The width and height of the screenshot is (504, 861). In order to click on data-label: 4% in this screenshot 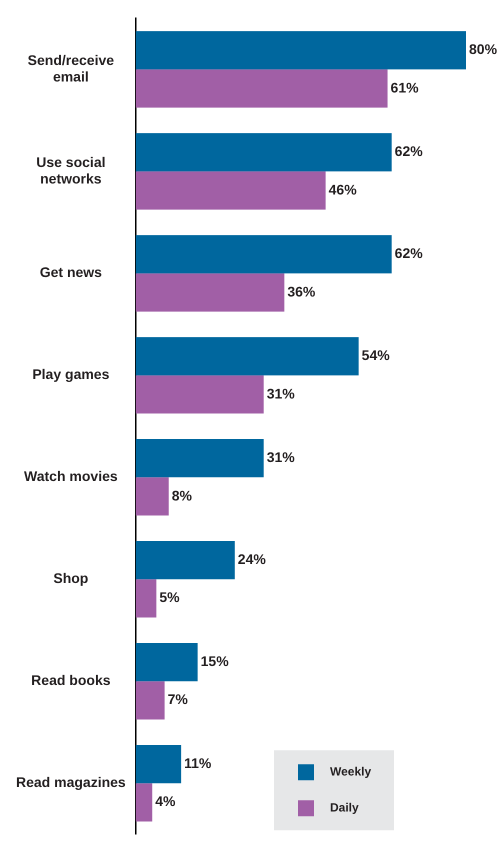, I will do `click(165, 801)`.